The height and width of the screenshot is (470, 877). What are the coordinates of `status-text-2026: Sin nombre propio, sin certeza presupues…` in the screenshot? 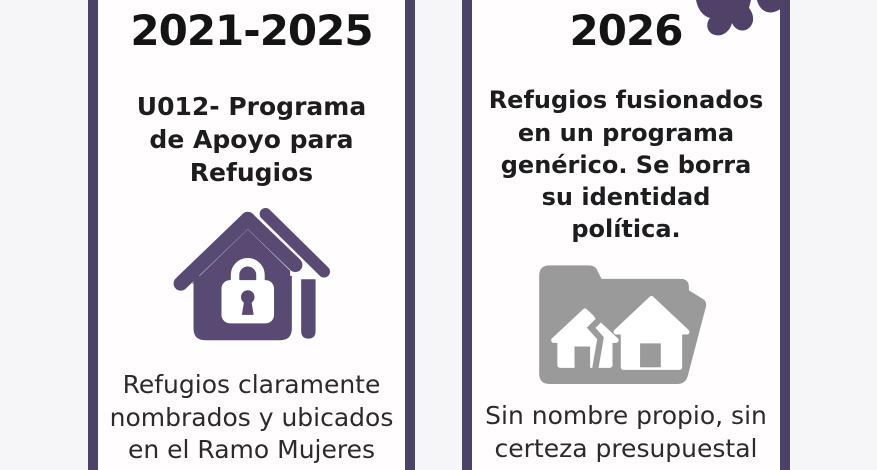 It's located at (626, 432).